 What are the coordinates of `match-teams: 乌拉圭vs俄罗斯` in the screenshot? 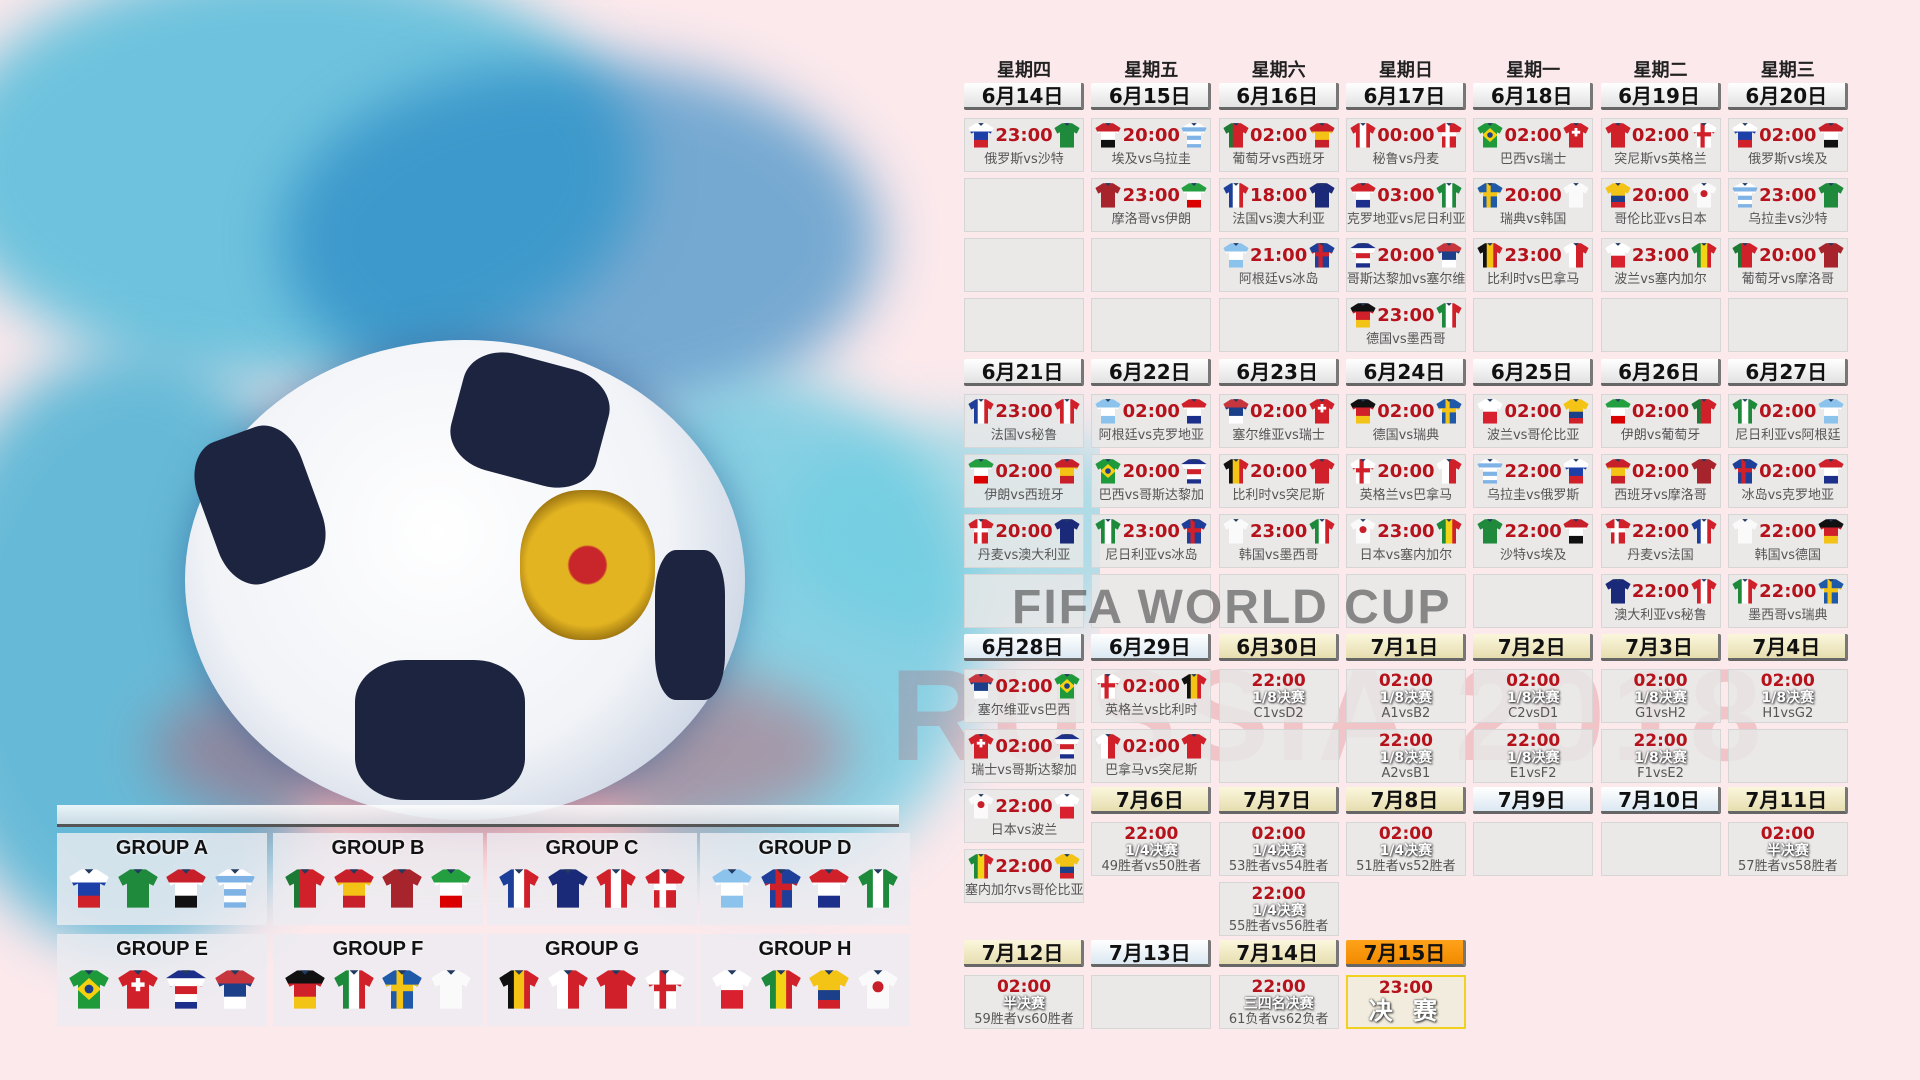 It's located at (1533, 495).